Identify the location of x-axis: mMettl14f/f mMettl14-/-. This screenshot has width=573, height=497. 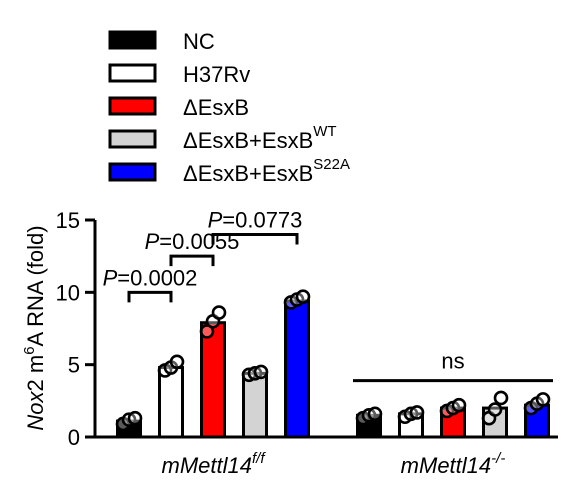
(325, 456).